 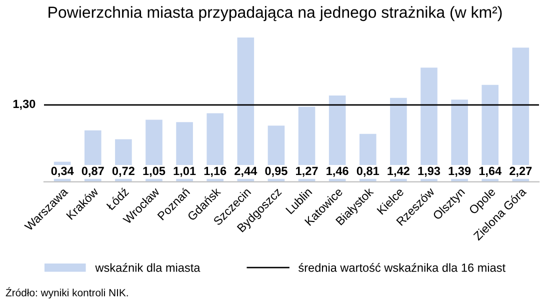 I want to click on data-label: 0,72, so click(x=123, y=171).